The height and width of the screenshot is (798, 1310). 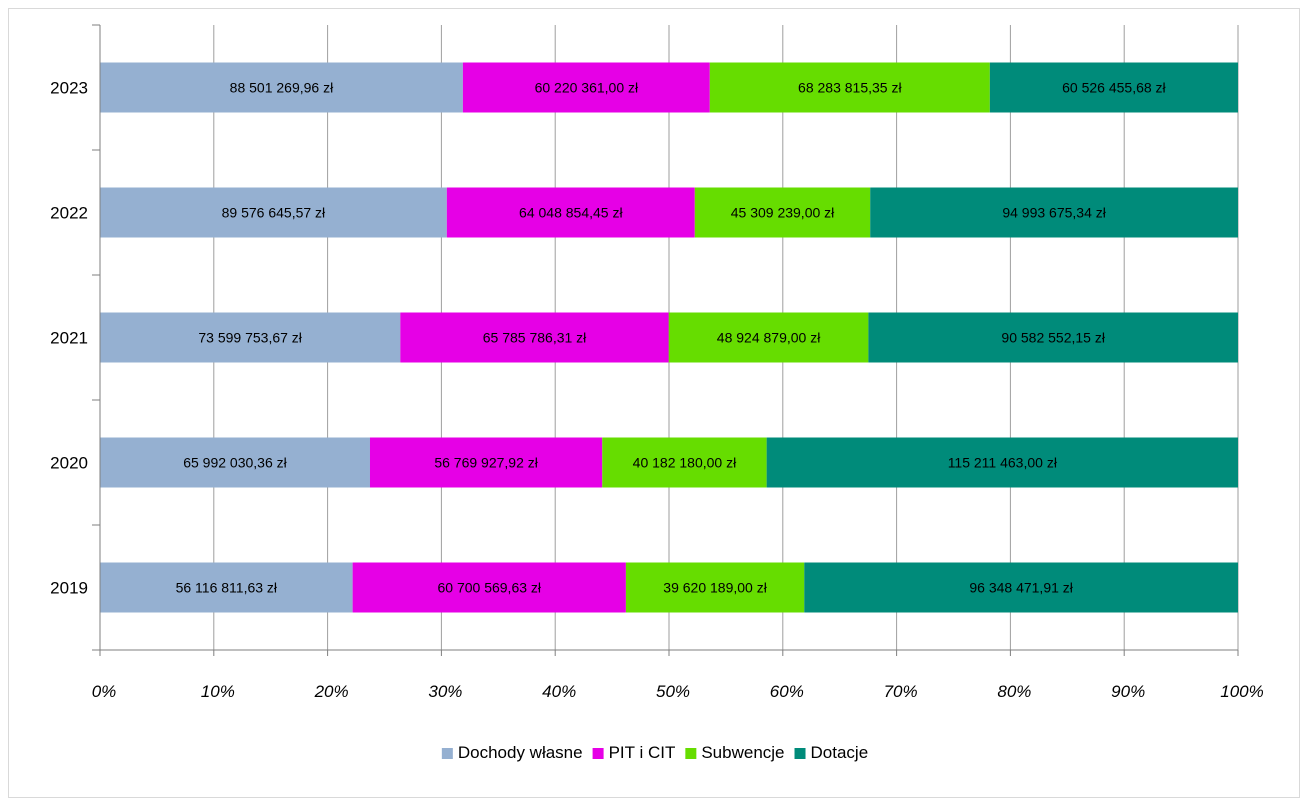 What do you see at coordinates (673, 691) in the screenshot?
I see `x-tick-label-5: 50%` at bounding box center [673, 691].